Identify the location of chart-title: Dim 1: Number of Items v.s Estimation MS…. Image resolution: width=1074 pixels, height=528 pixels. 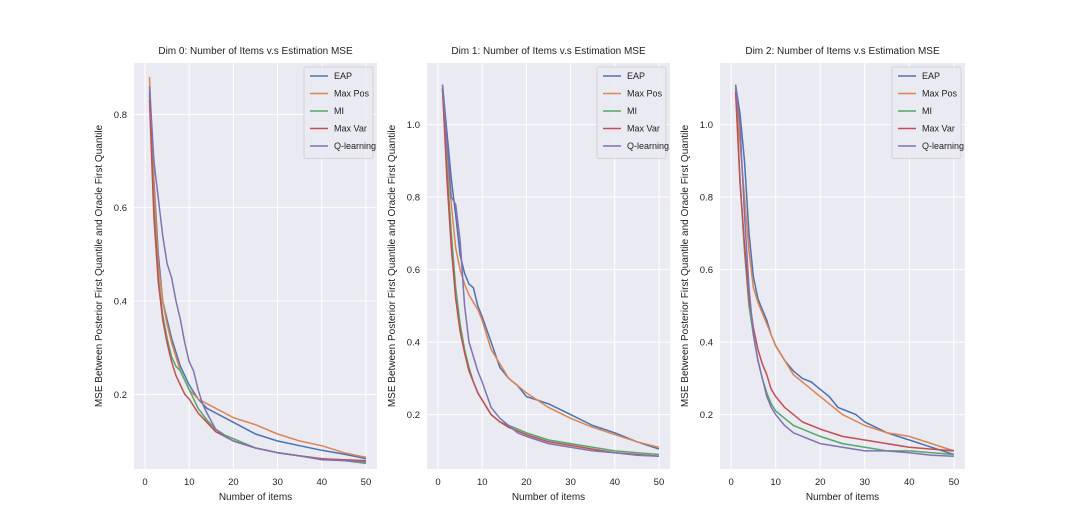
(548, 51).